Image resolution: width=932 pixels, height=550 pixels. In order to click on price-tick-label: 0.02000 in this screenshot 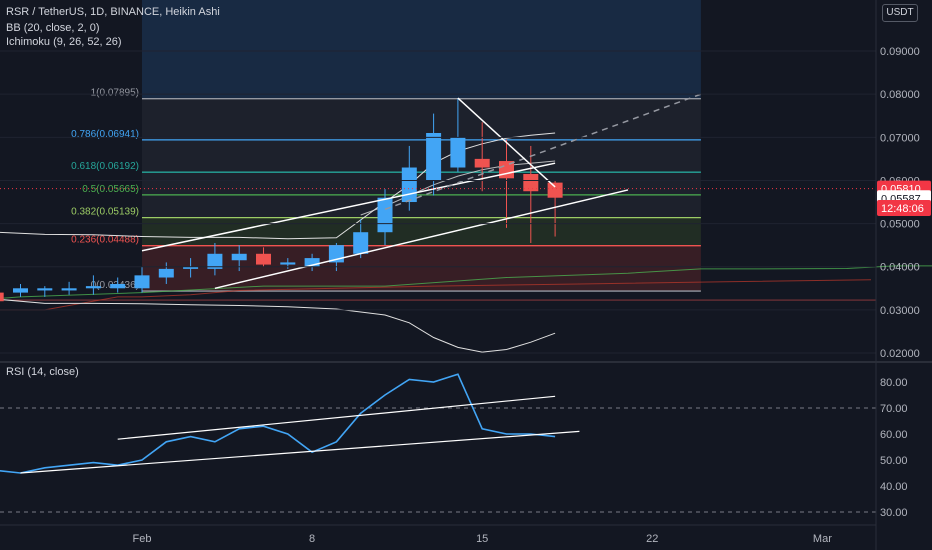, I will do `click(900, 354)`.